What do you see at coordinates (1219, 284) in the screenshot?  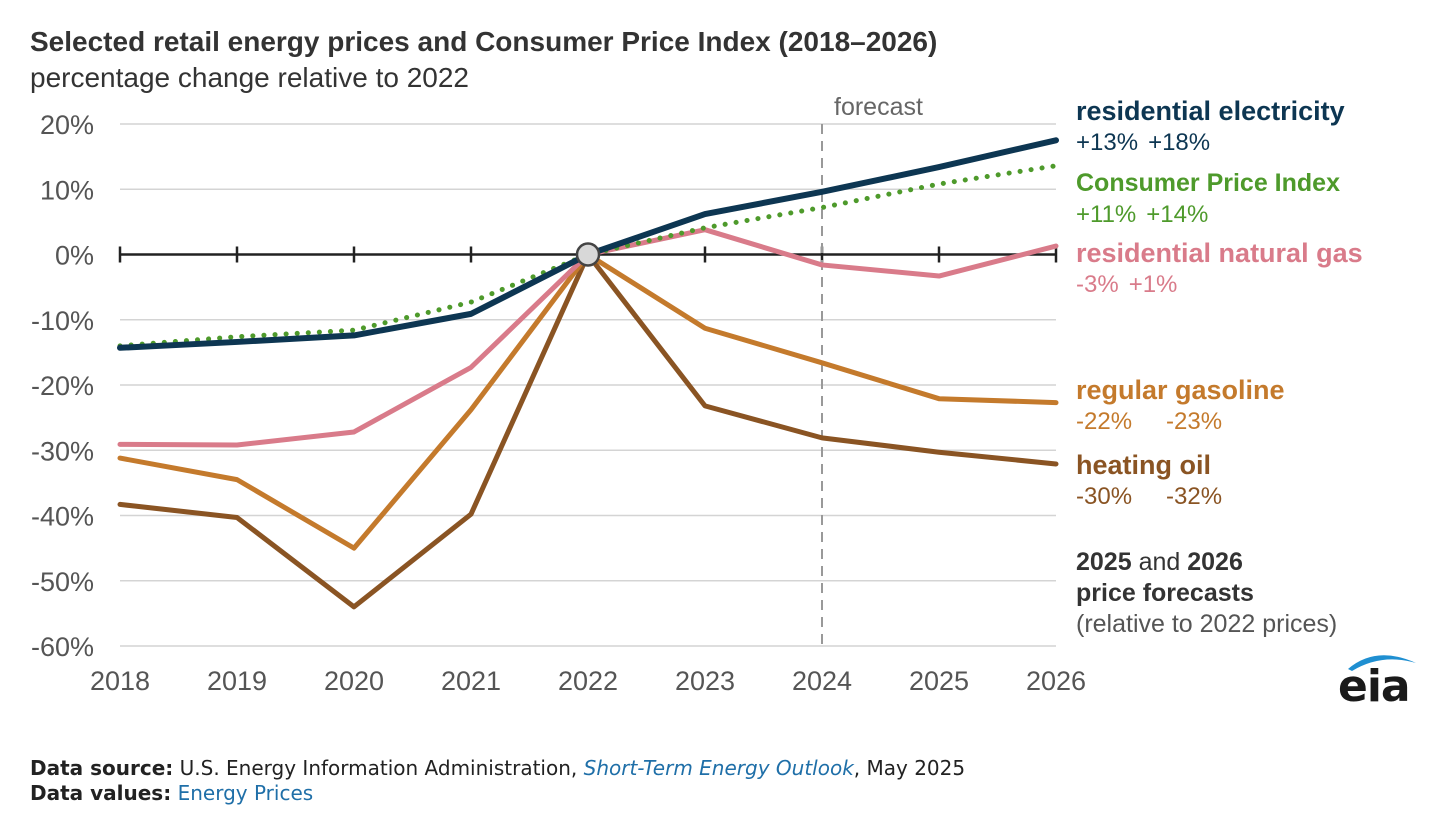 I see `label-values: -3% +1%` at bounding box center [1219, 284].